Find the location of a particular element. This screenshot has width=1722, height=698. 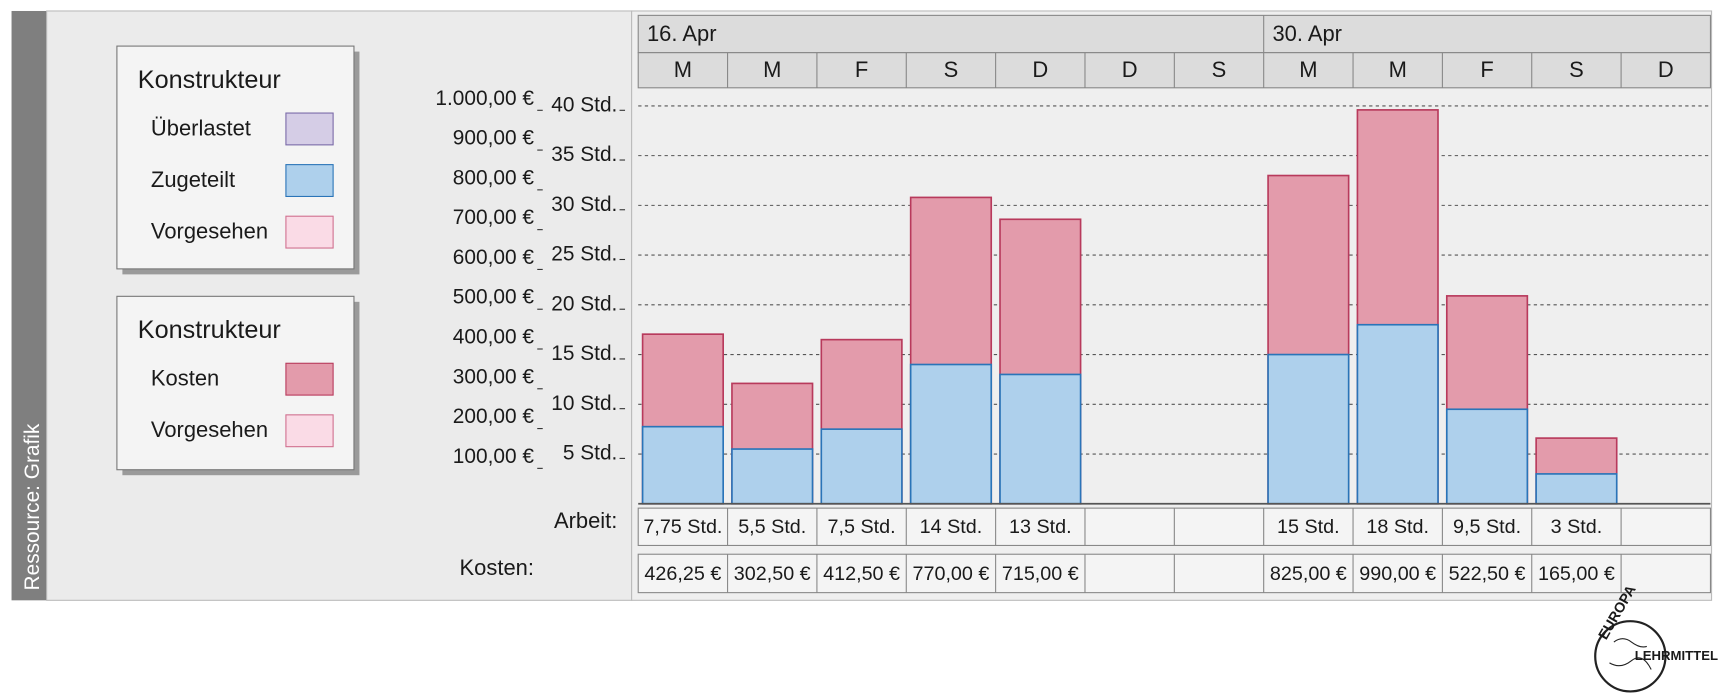

cell-label: 770,00 € is located at coordinates (951, 574).